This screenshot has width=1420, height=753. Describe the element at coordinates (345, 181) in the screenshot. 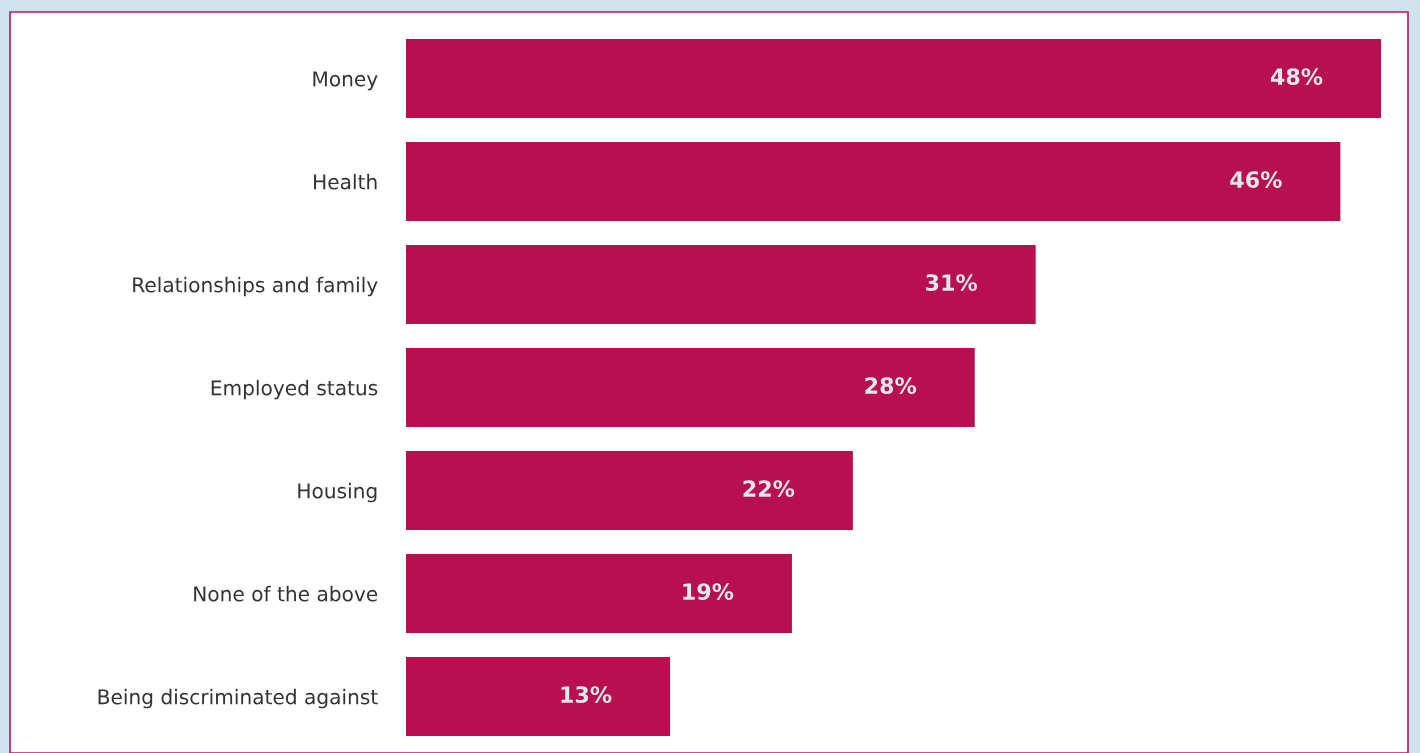

I see `y-tick-label: Health` at that location.